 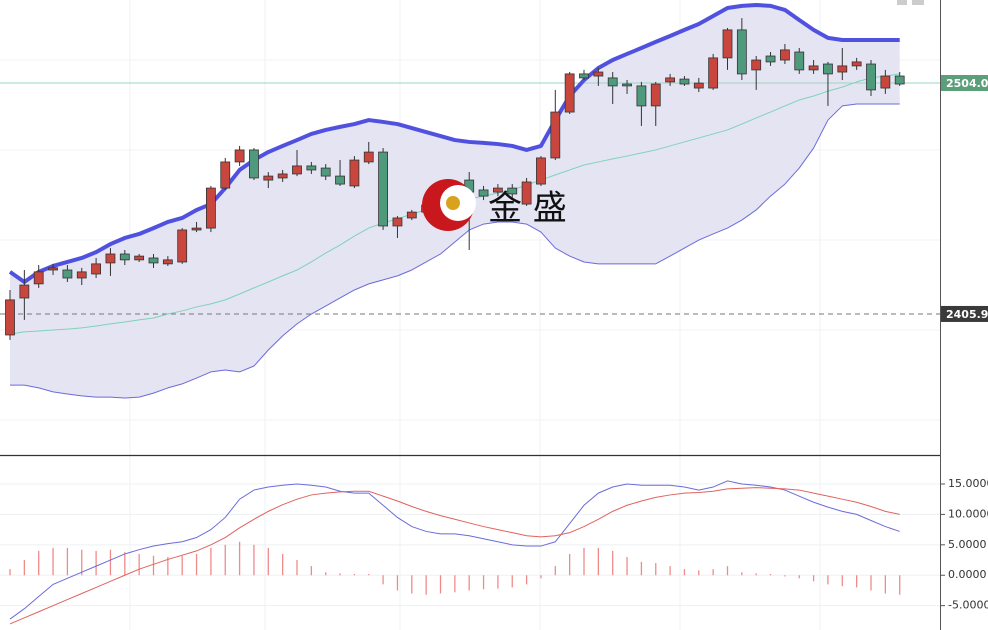 I want to click on logo, so click(x=449, y=205).